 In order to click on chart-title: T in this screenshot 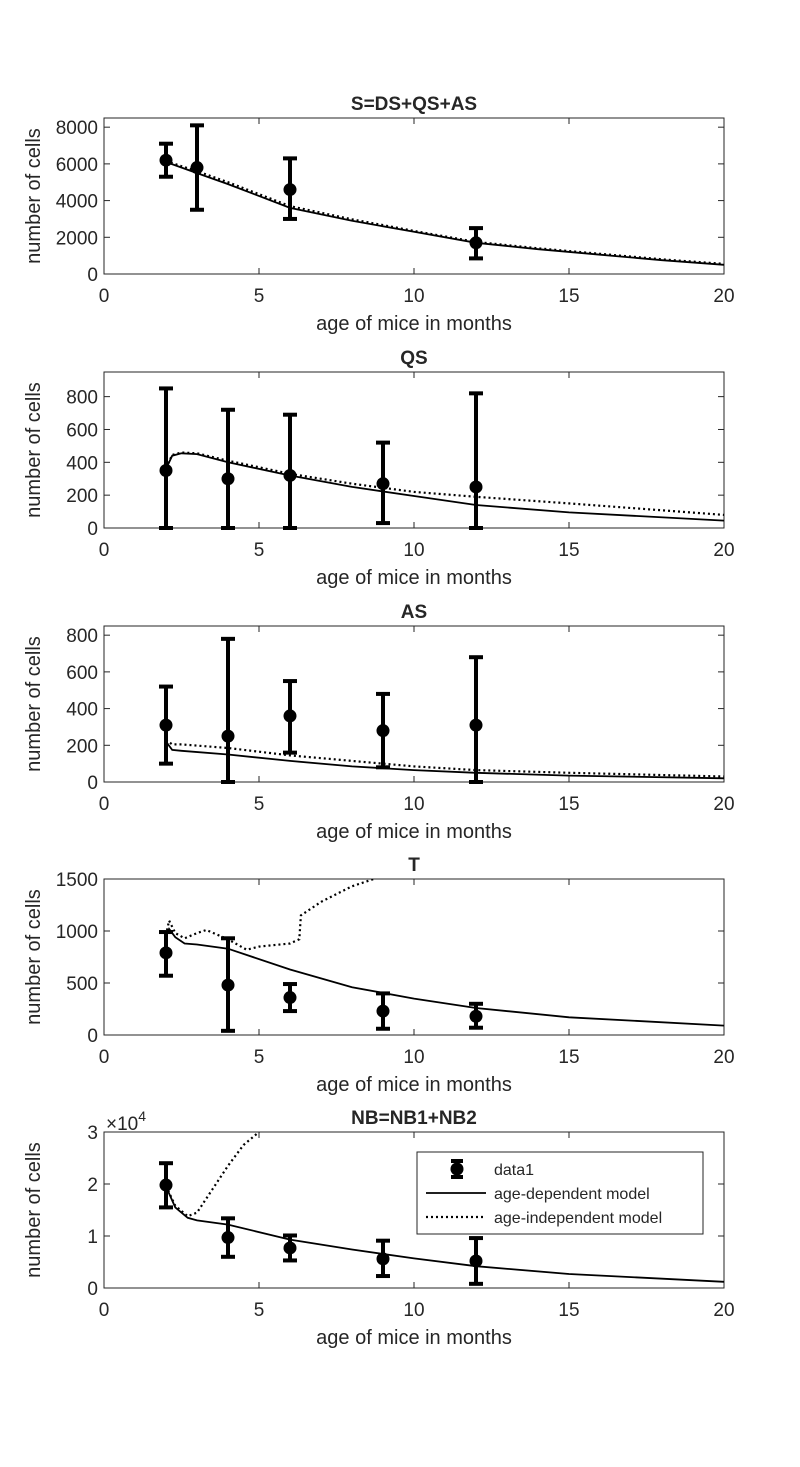, I will do `click(414, 865)`.